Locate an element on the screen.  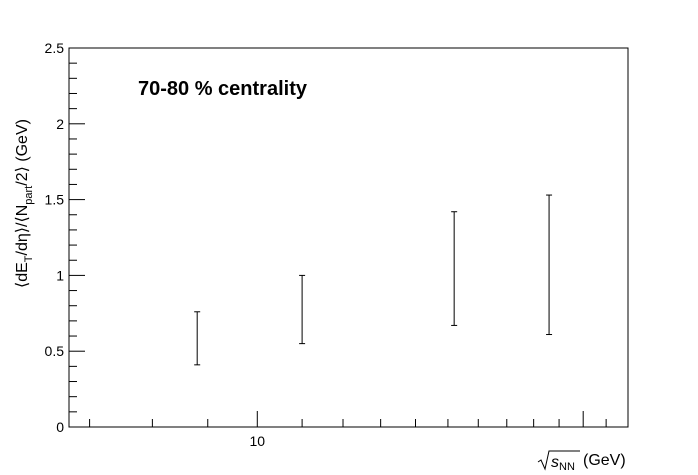
x-axis-label: s NN (GeV) is located at coordinates (581, 461).